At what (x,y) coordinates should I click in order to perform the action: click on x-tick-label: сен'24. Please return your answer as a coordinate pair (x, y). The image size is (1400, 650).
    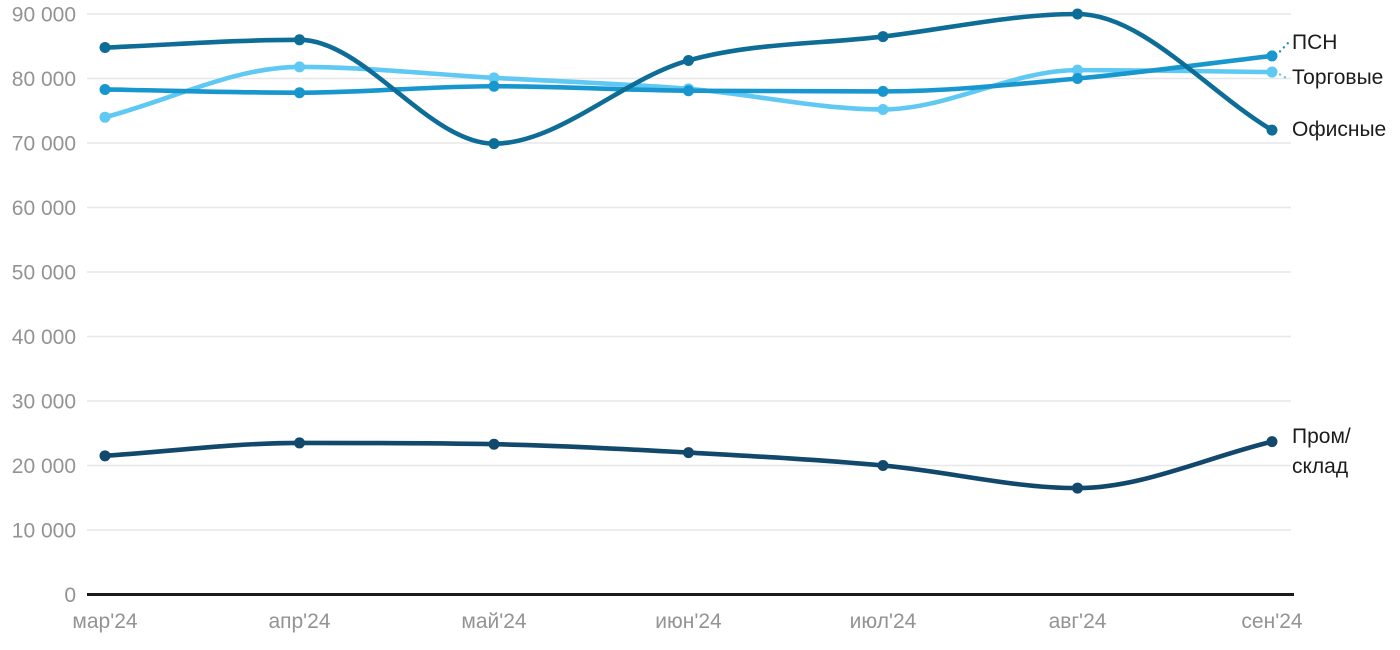
    Looking at the image, I should click on (1271, 621).